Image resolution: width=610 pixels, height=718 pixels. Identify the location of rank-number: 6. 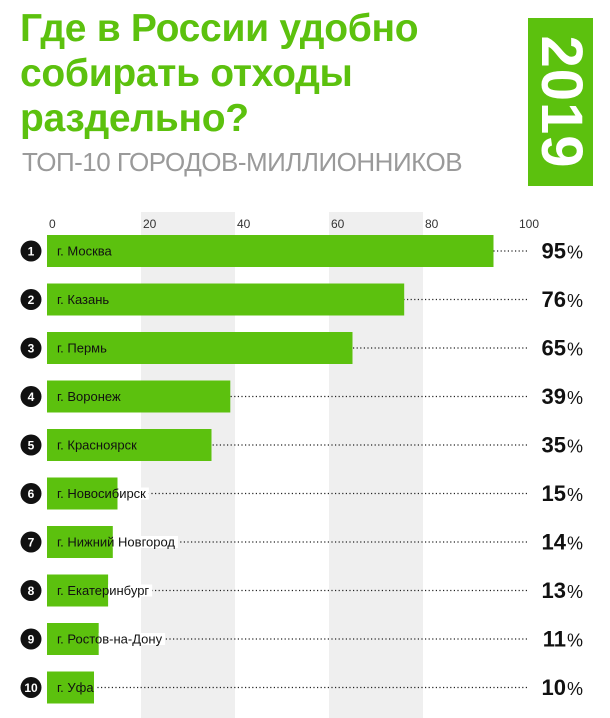
(31, 494).